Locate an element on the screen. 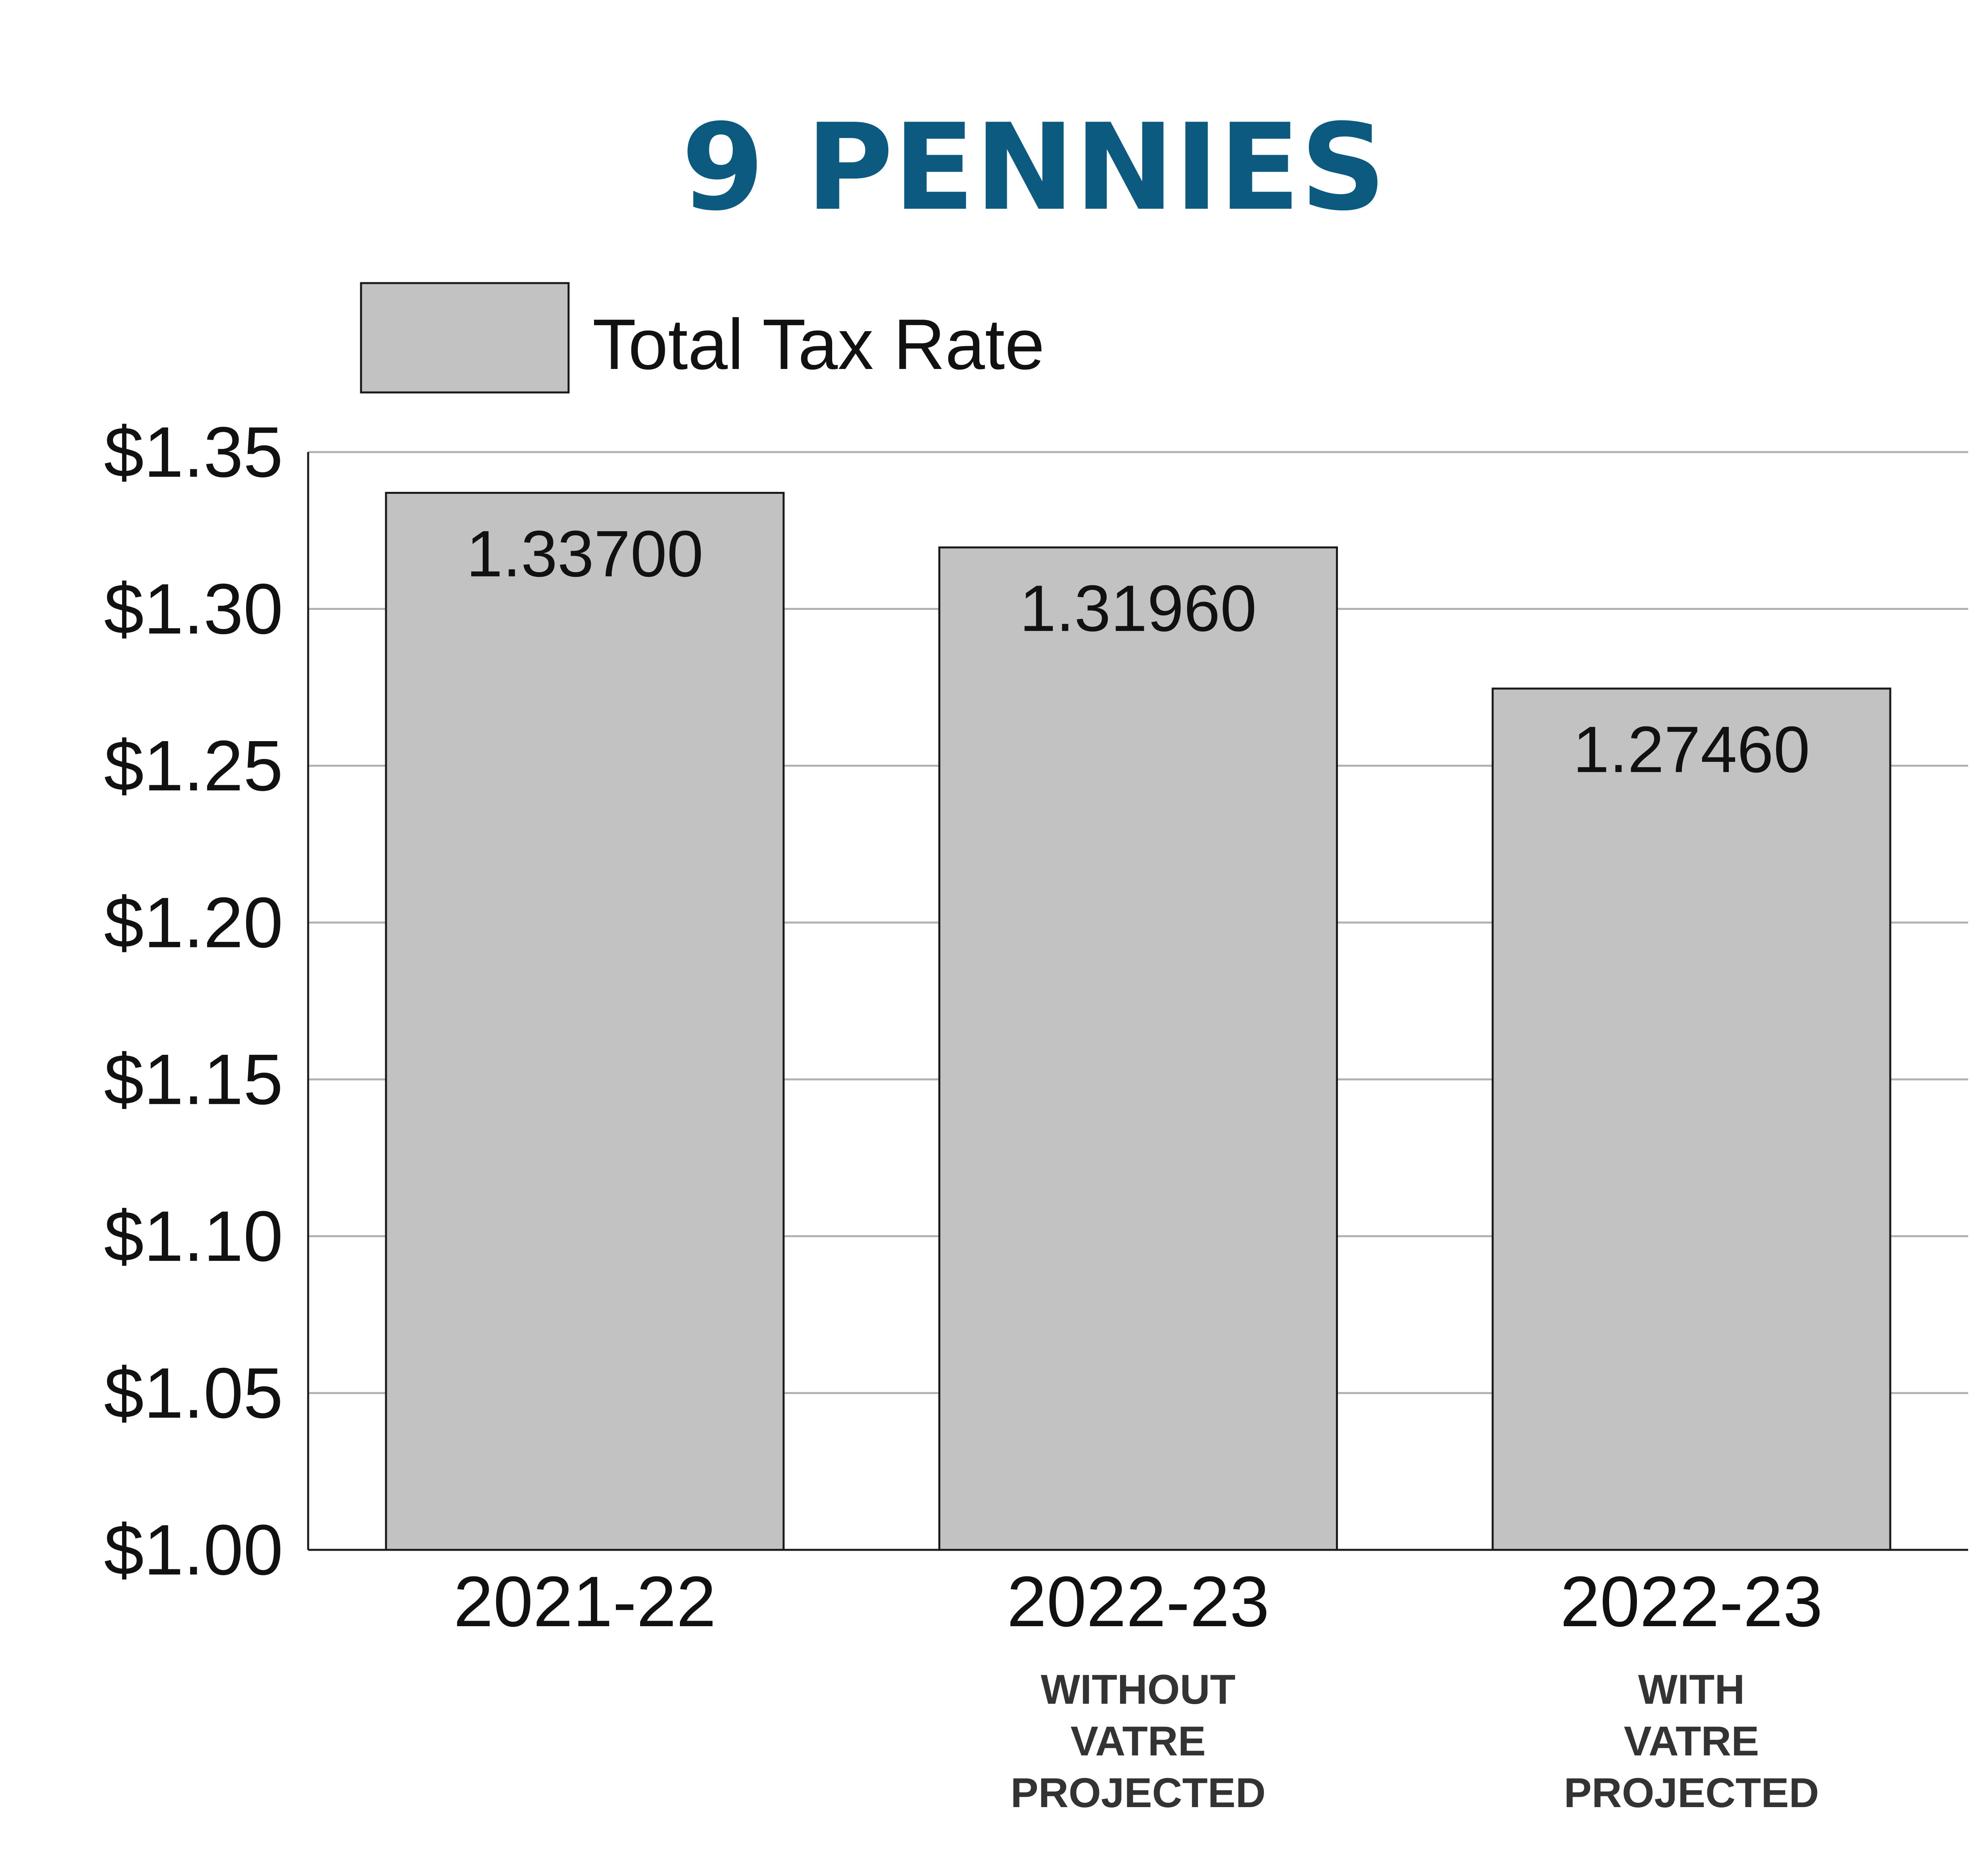  x-tick-sublabel: WITHOUT is located at coordinates (1138, 1690).